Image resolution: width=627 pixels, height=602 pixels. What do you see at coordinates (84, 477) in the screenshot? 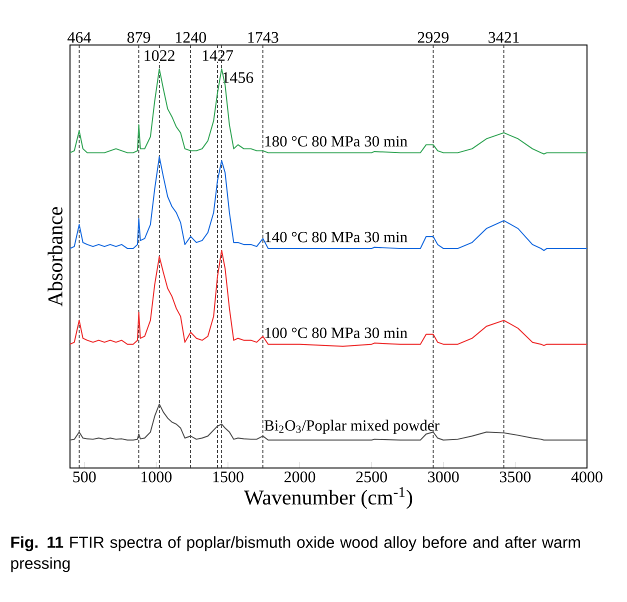
I see `x-tick-label: 500` at bounding box center [84, 477].